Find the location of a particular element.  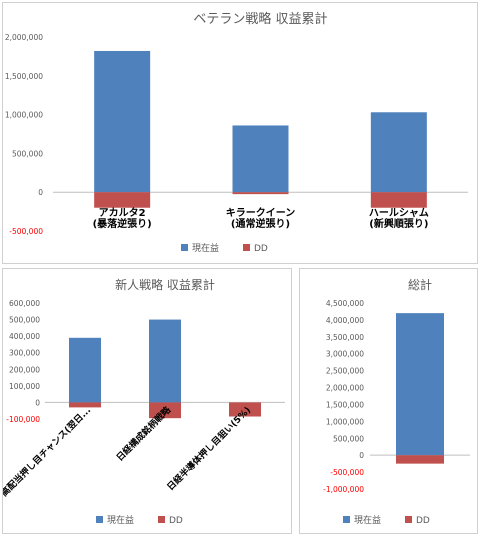

y-tick-label: 300,000 is located at coordinates (24, 353).